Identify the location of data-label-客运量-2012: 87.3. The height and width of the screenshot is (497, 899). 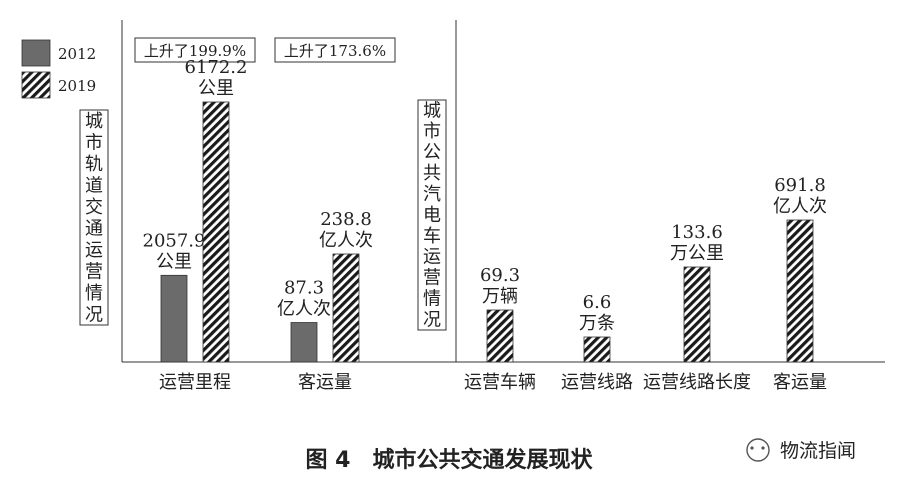
(304, 288).